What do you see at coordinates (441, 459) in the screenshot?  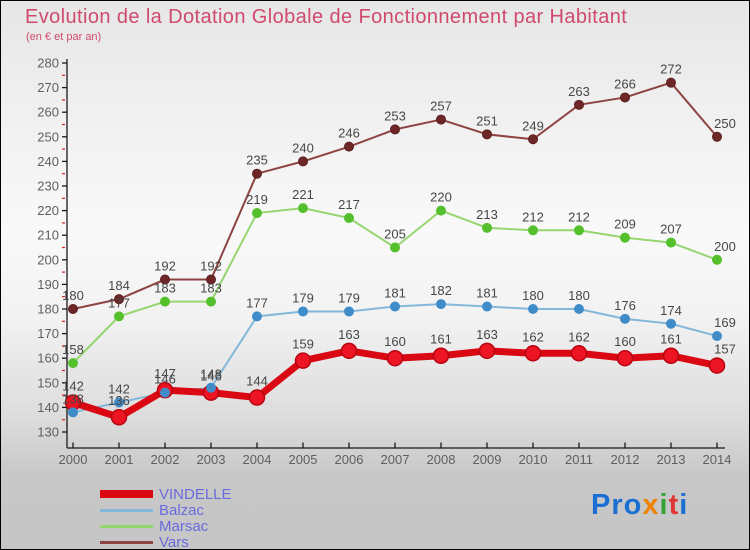 I see `svg-text: 2008` at bounding box center [441, 459].